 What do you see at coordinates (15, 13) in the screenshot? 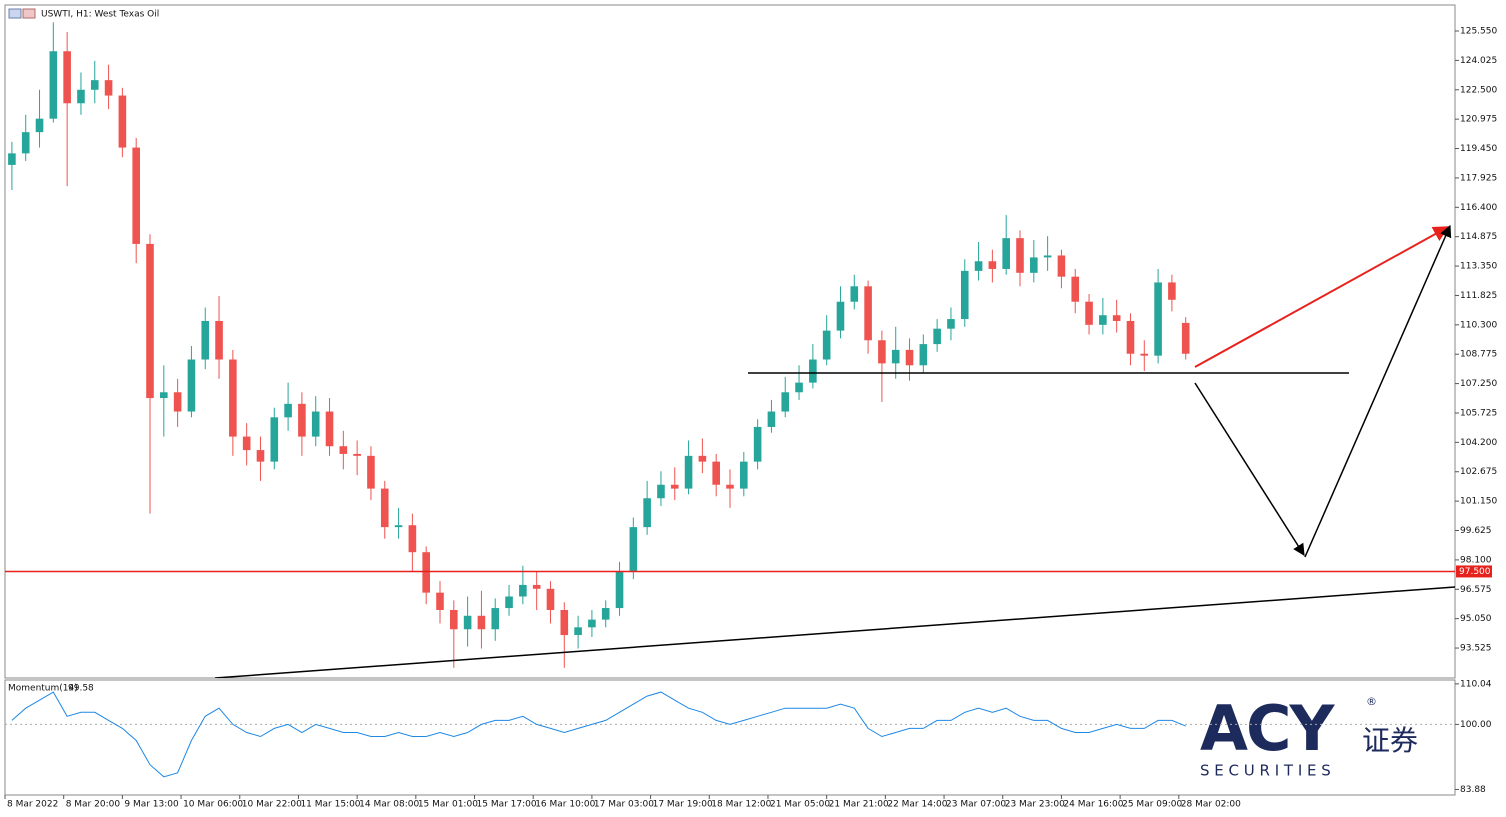
I see `window-icon` at bounding box center [15, 13].